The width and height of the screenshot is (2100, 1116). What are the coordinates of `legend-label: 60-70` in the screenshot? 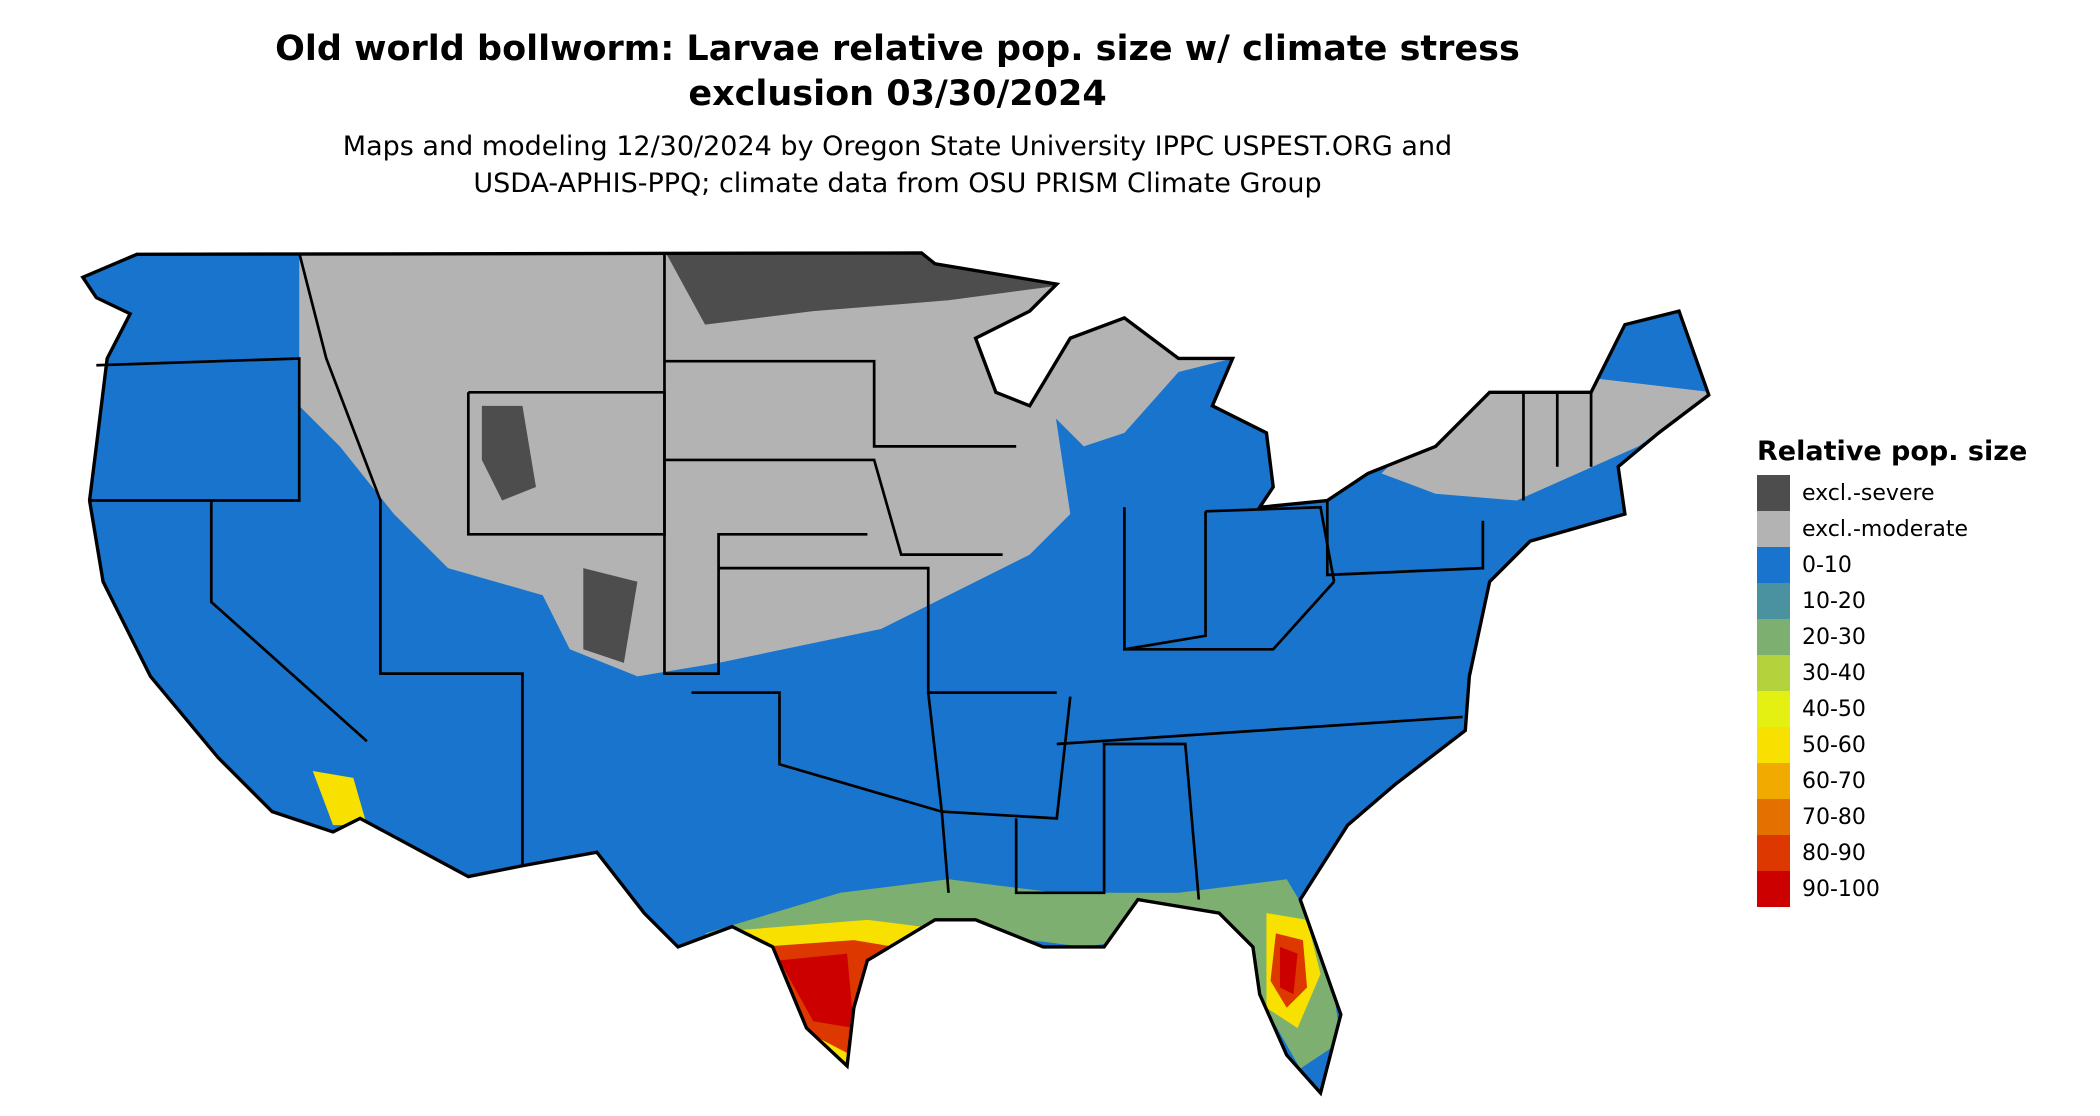 It's located at (1834, 781).